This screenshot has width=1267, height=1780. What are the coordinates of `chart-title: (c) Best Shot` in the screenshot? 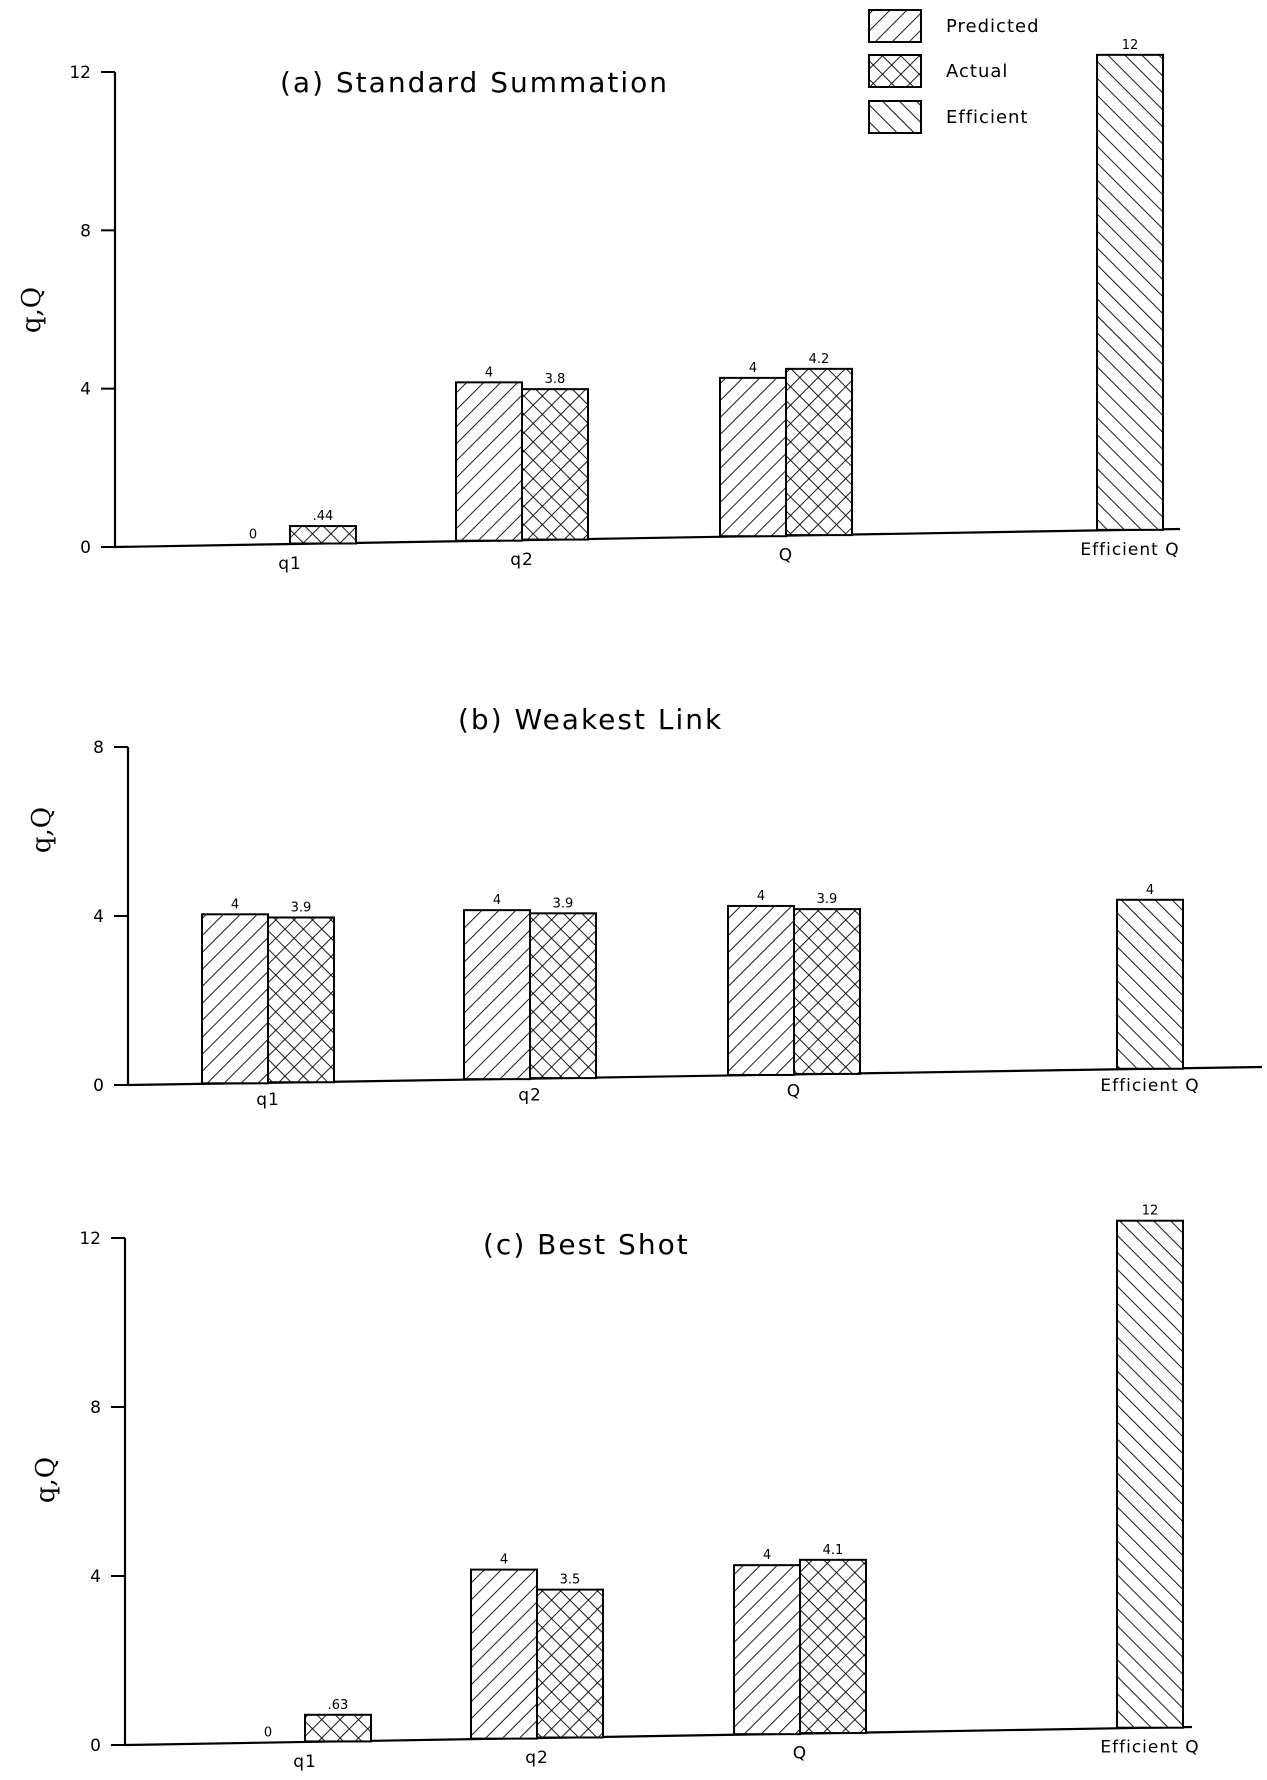 It's located at (586, 1244).